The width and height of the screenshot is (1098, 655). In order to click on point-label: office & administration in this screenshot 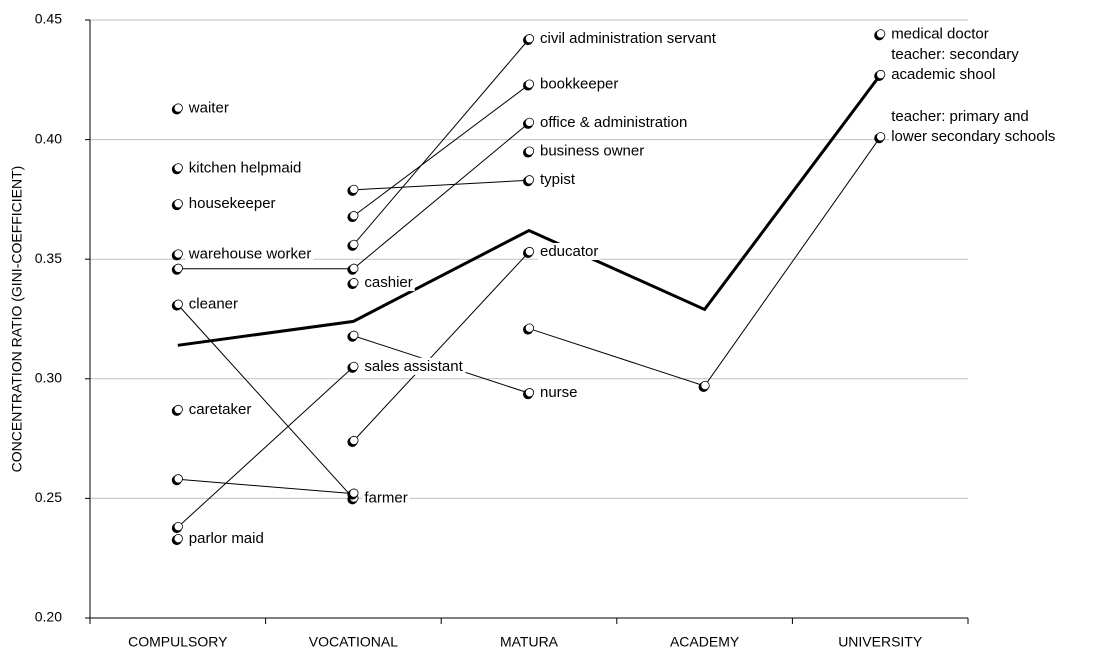, I will do `click(613, 122)`.